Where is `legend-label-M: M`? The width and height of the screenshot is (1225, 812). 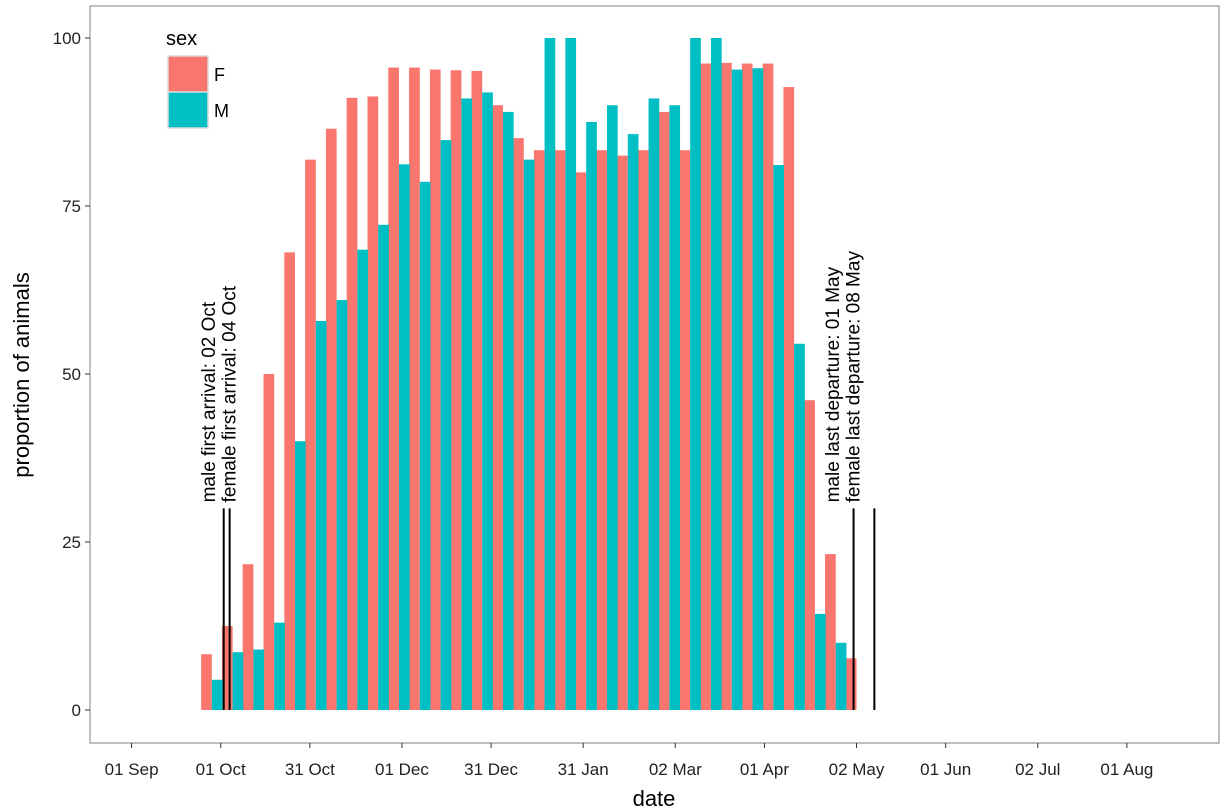
legend-label-M: M is located at coordinates (221, 111).